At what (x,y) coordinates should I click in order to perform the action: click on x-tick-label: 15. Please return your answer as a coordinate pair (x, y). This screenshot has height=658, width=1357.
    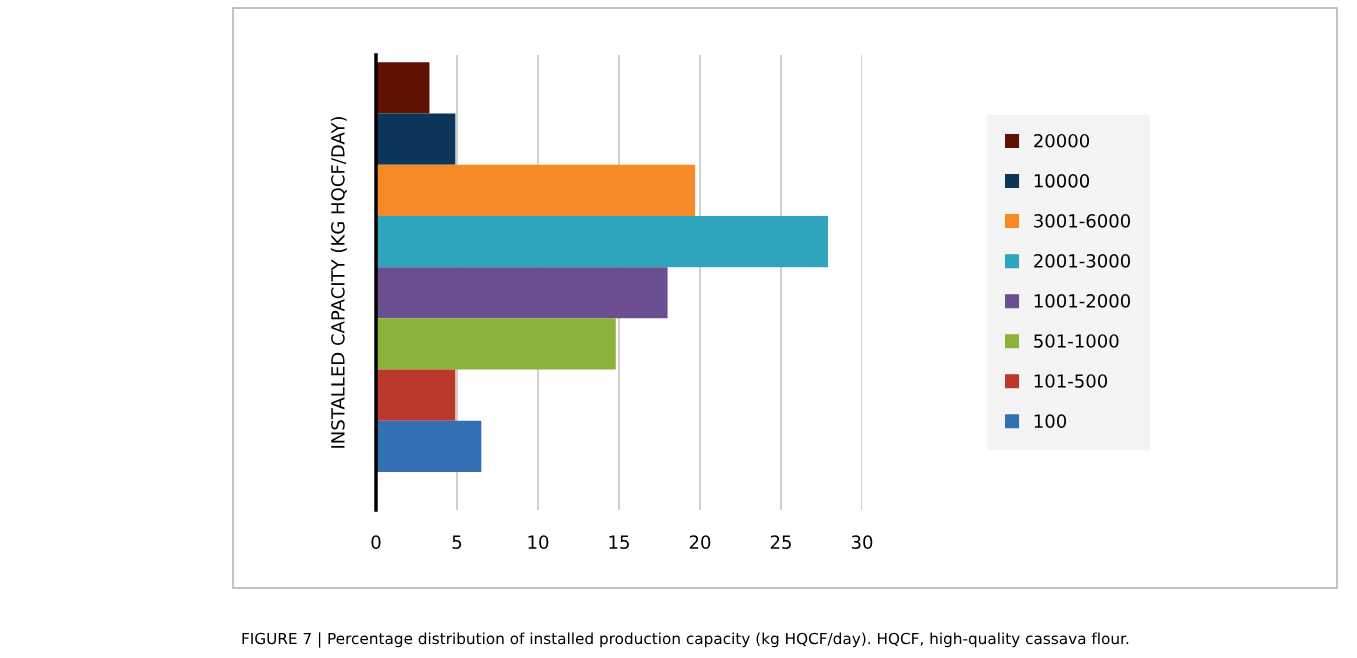
    Looking at the image, I should click on (619, 542).